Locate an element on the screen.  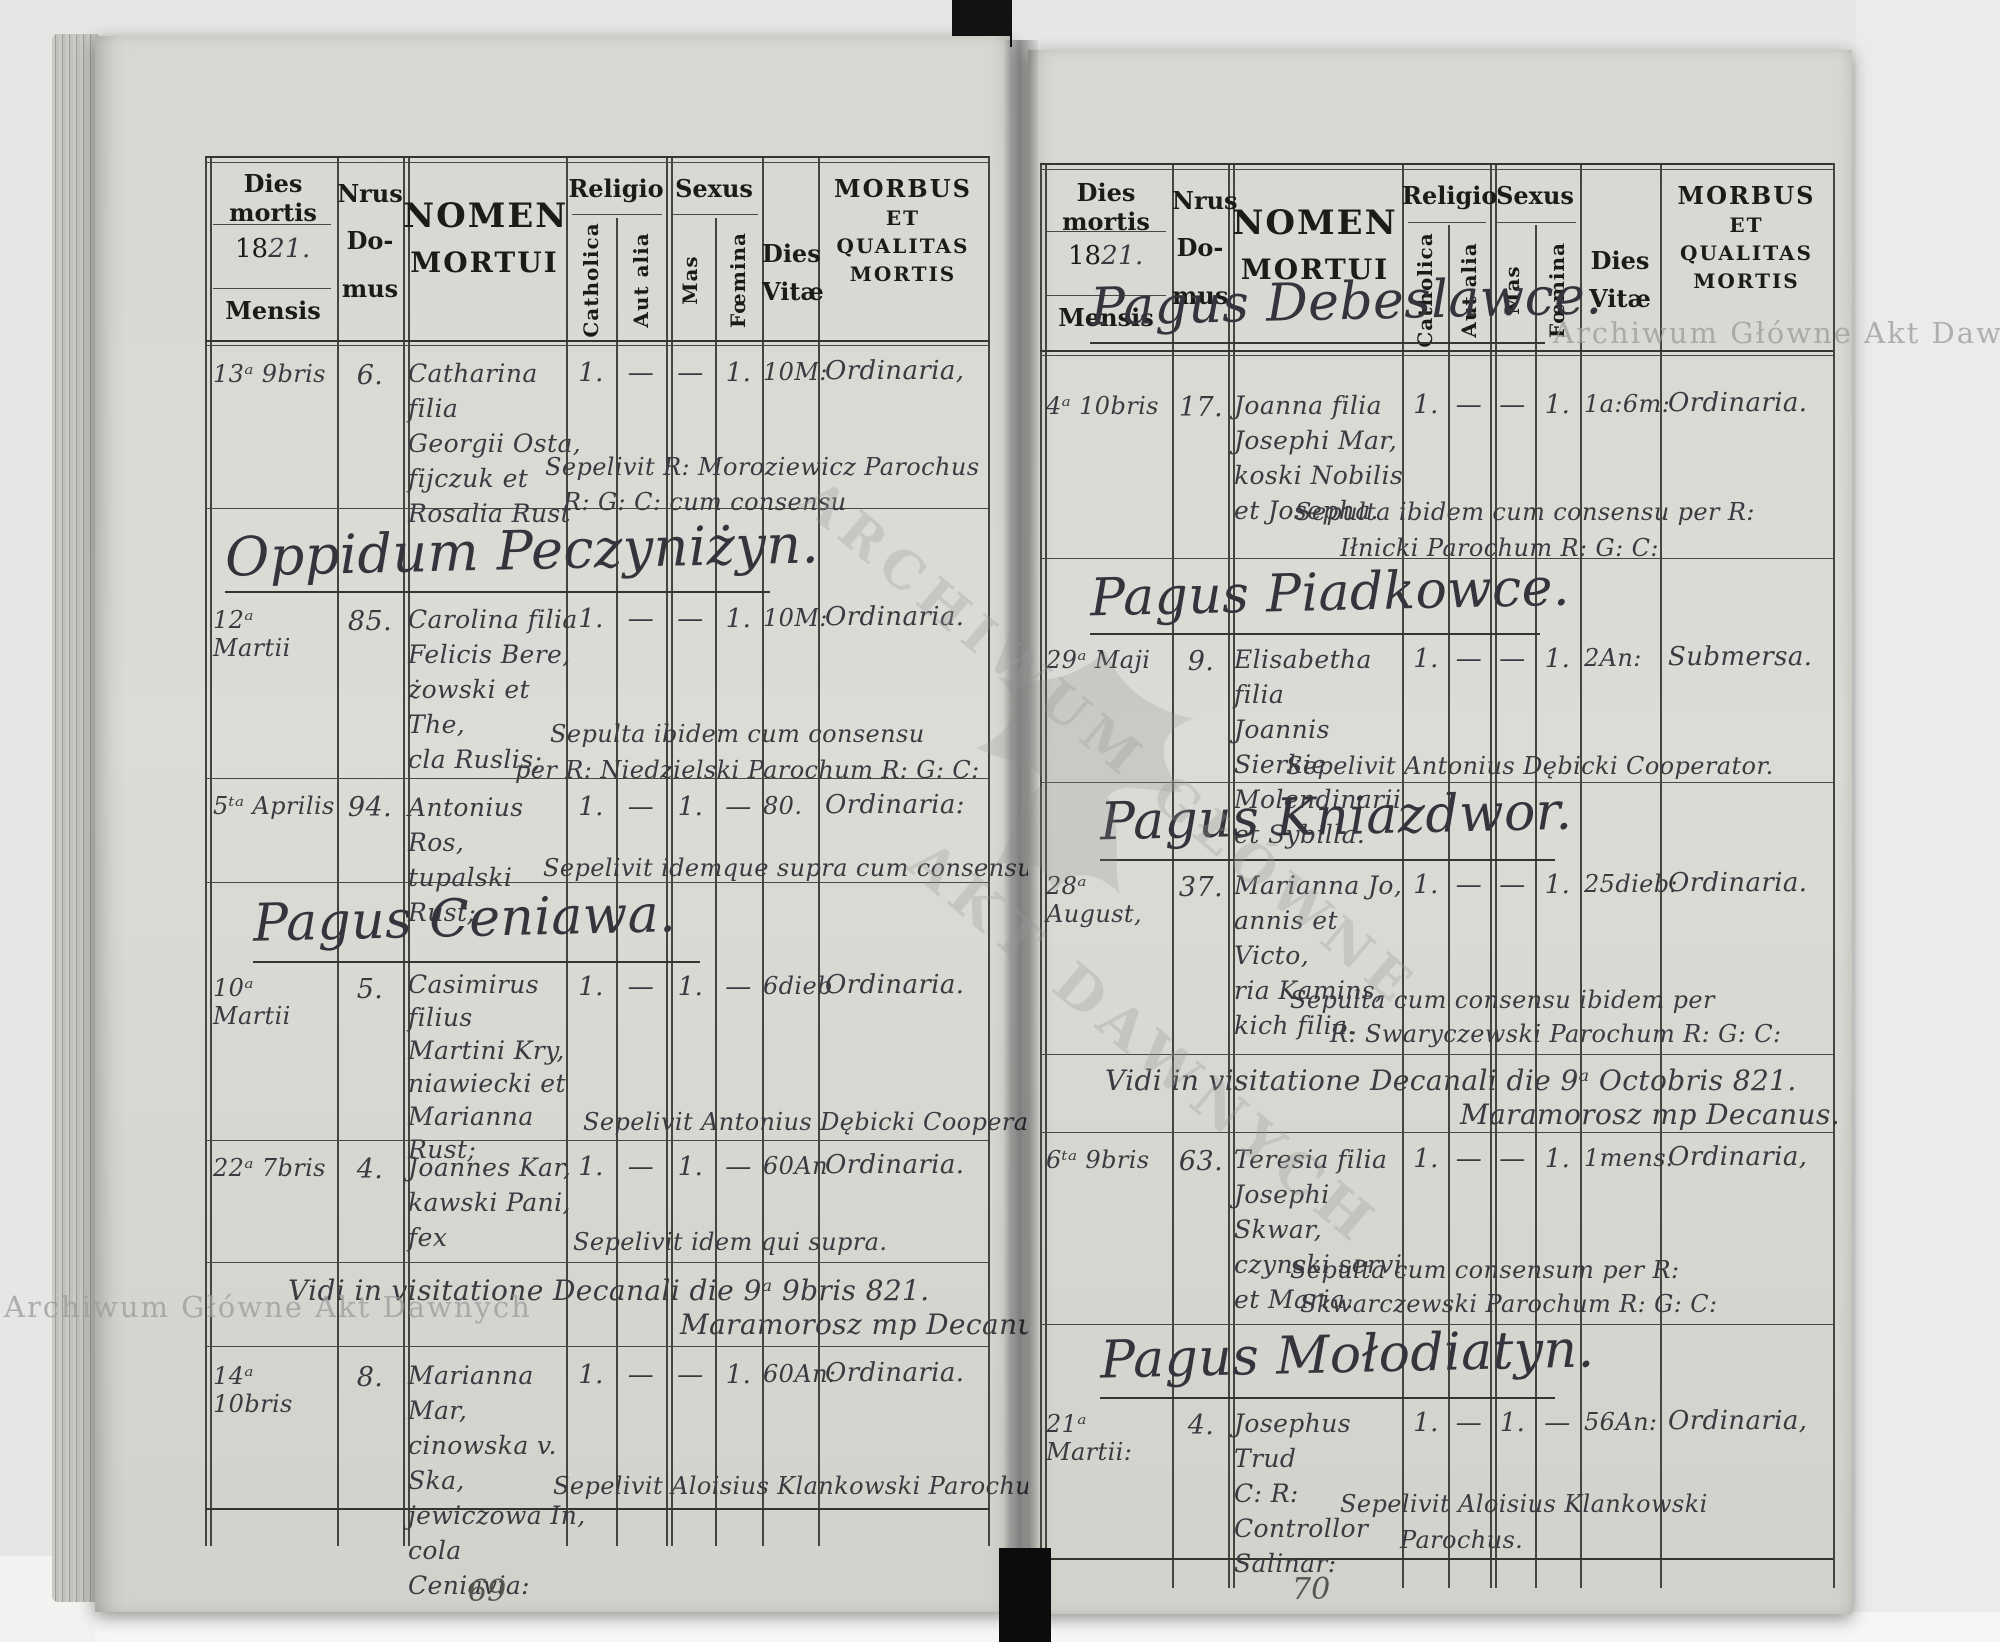
entry-dies-vitae: 2An: is located at coordinates (1613, 658).